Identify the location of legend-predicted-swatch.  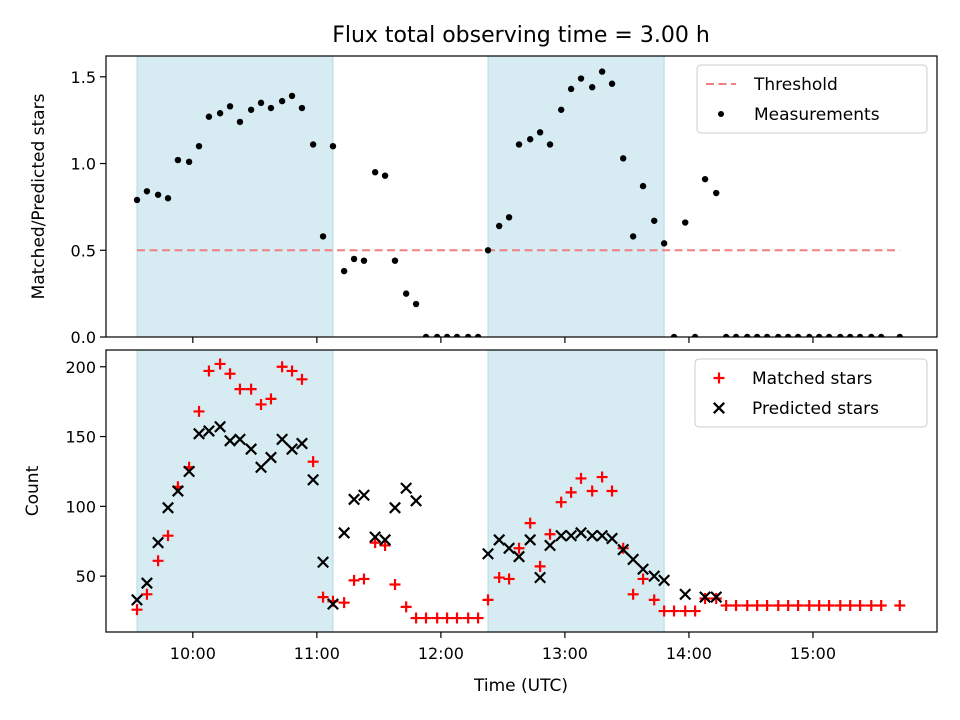
(719, 408).